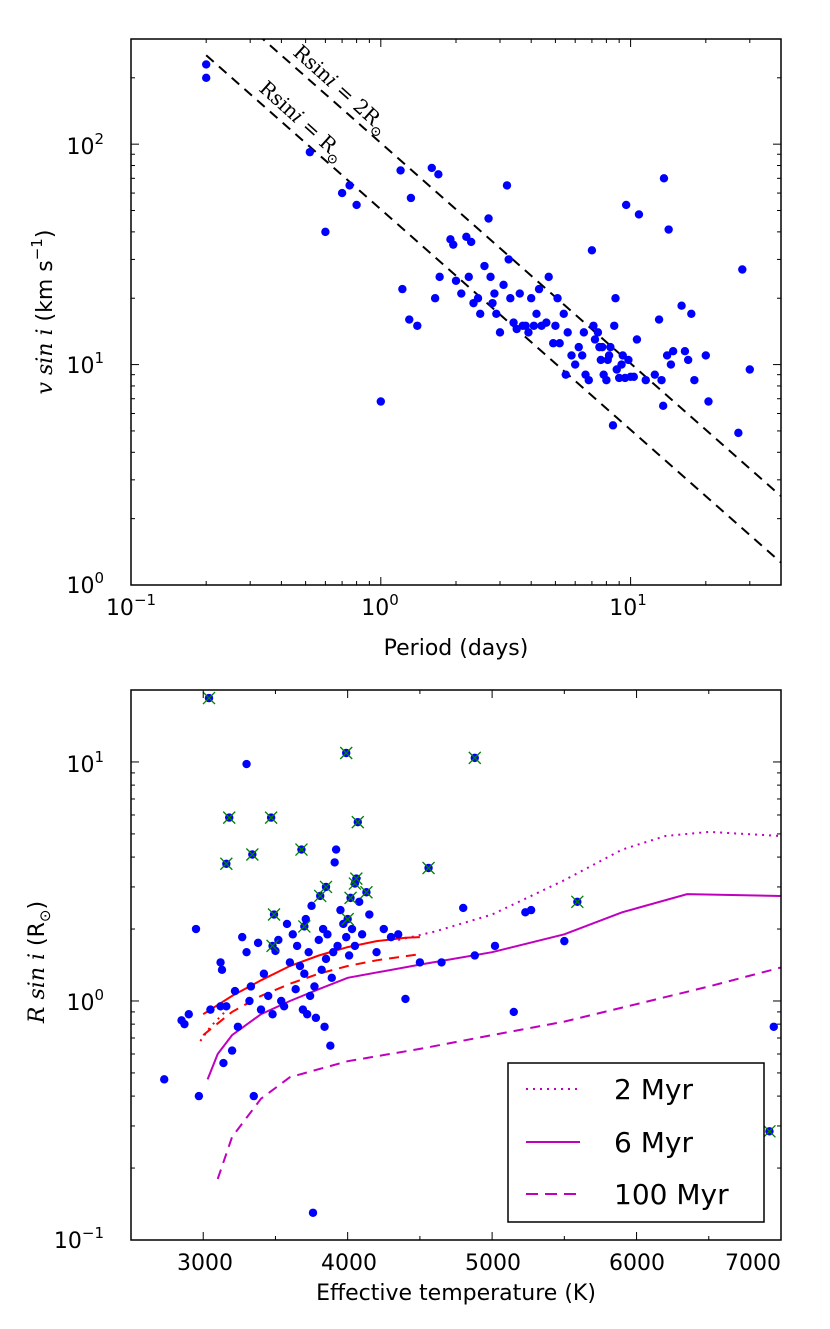  I want to click on curve-6-myr, so click(493, 986).